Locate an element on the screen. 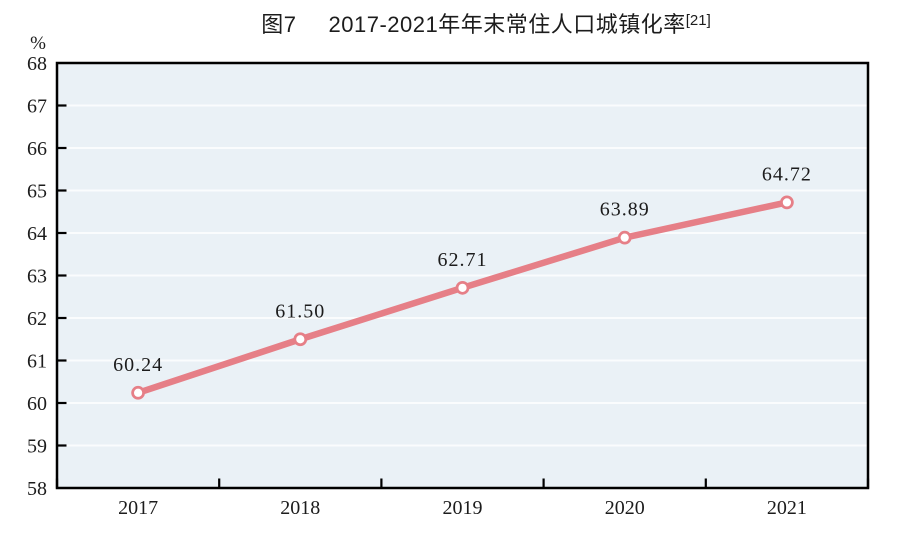  svg-text: 62 is located at coordinates (37, 319).